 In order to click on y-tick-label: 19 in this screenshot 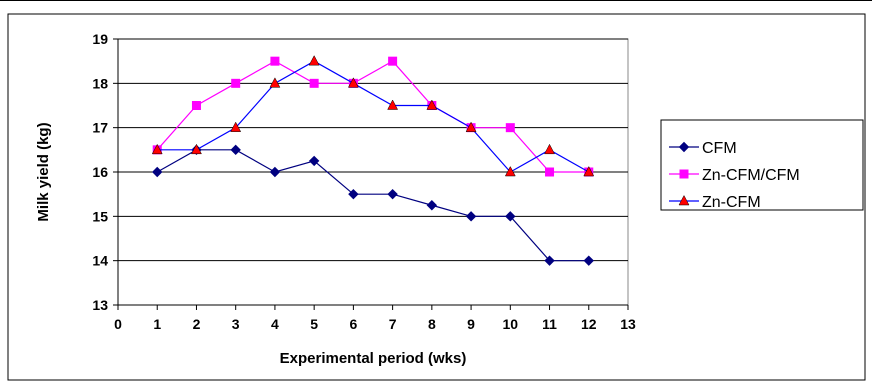, I will do `click(100, 39)`.